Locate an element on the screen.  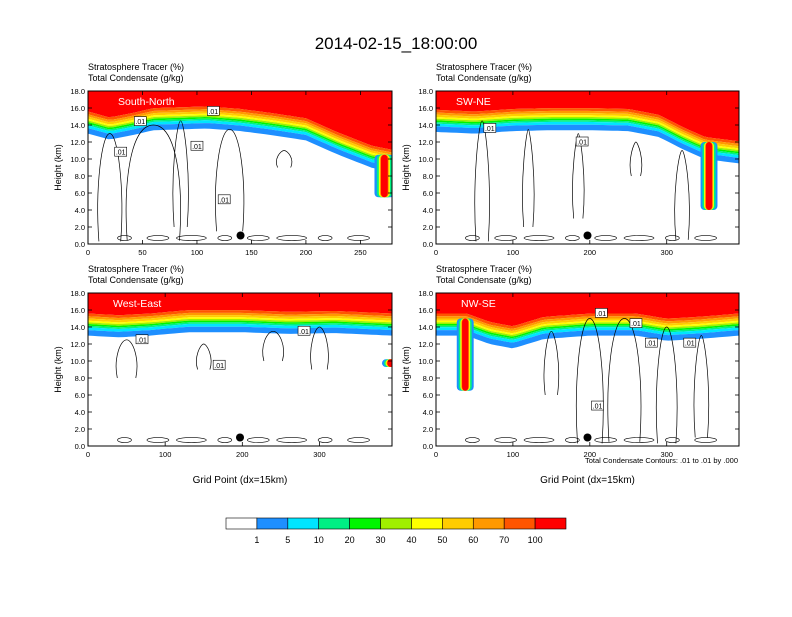
plot-area: .01 .01 is located at coordinates (587, 167).